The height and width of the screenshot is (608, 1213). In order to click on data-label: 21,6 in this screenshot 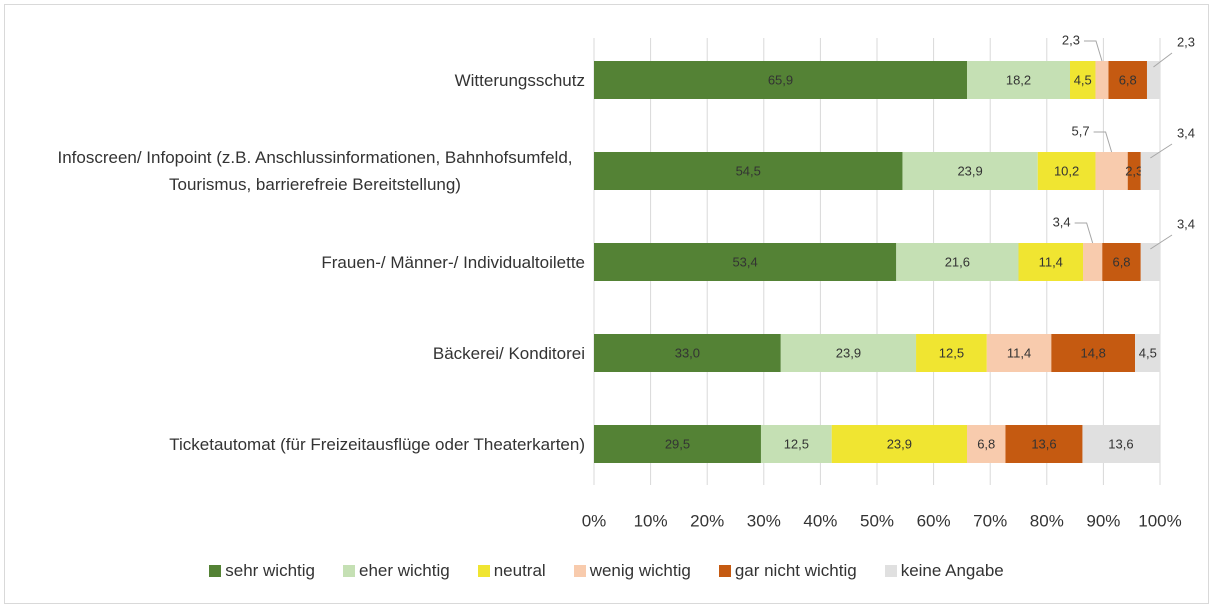, I will do `click(957, 261)`.